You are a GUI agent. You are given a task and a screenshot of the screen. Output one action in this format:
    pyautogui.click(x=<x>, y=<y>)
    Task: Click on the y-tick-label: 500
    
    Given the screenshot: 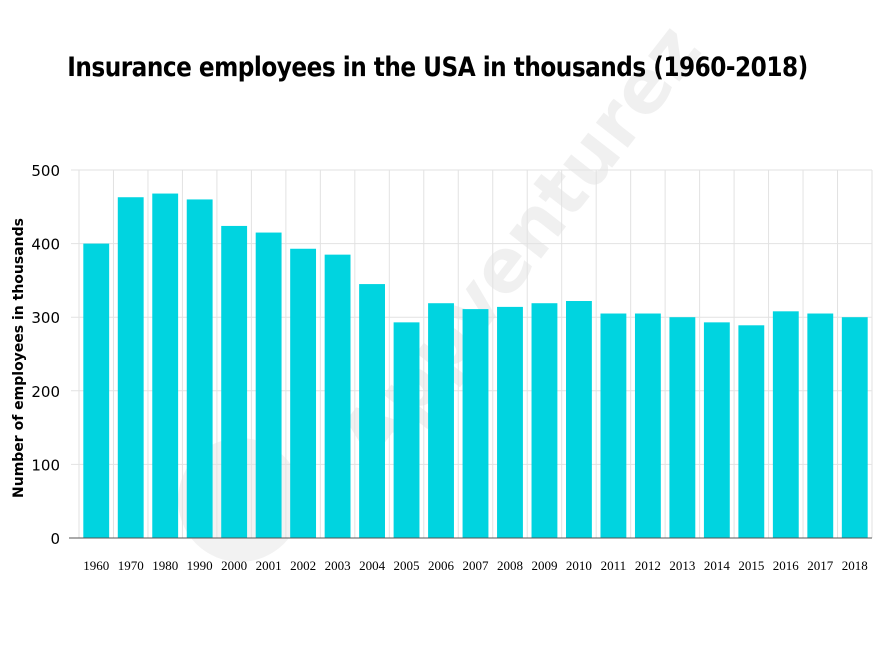 What is the action you would take?
    pyautogui.click(x=45, y=171)
    